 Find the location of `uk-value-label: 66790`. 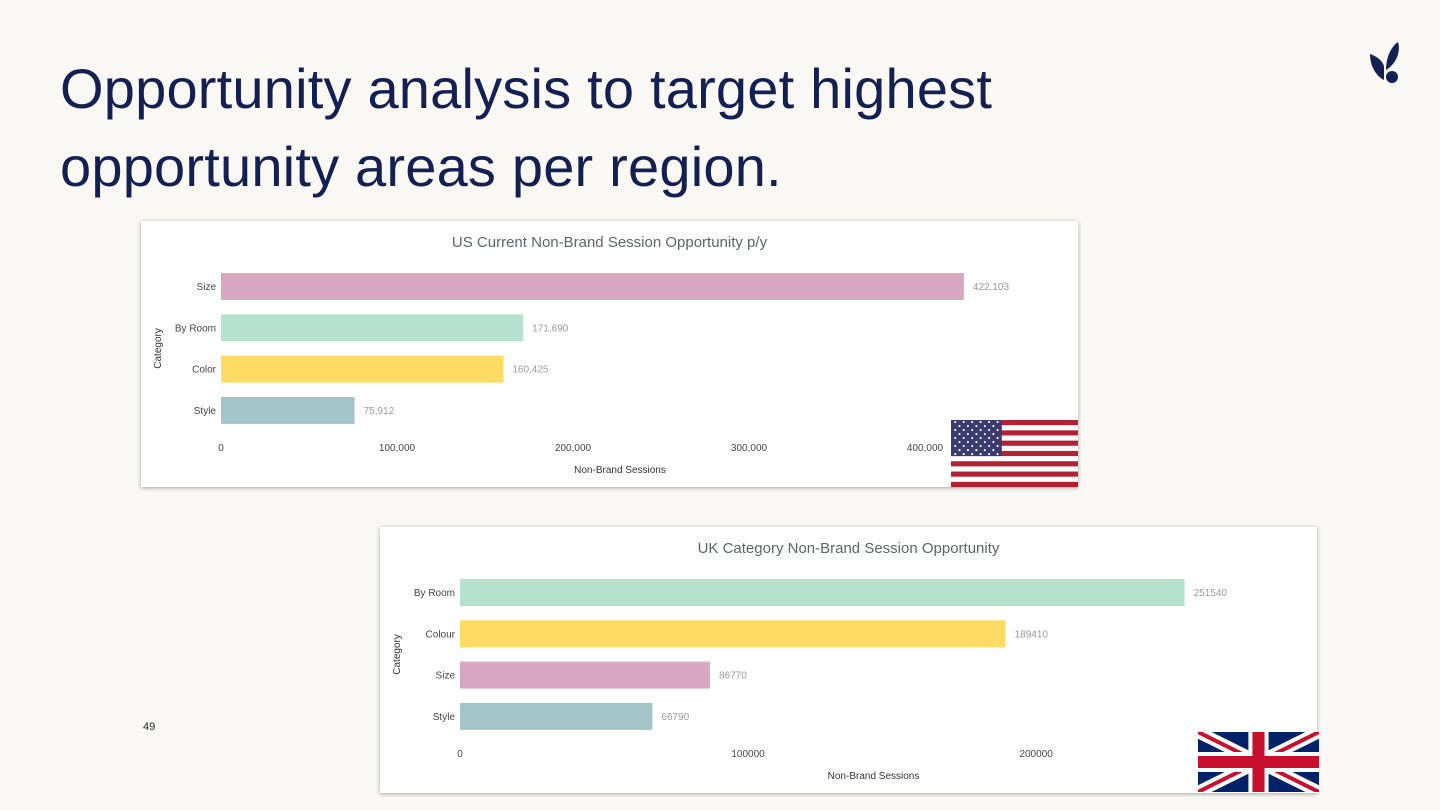

uk-value-label: 66790 is located at coordinates (675, 717).